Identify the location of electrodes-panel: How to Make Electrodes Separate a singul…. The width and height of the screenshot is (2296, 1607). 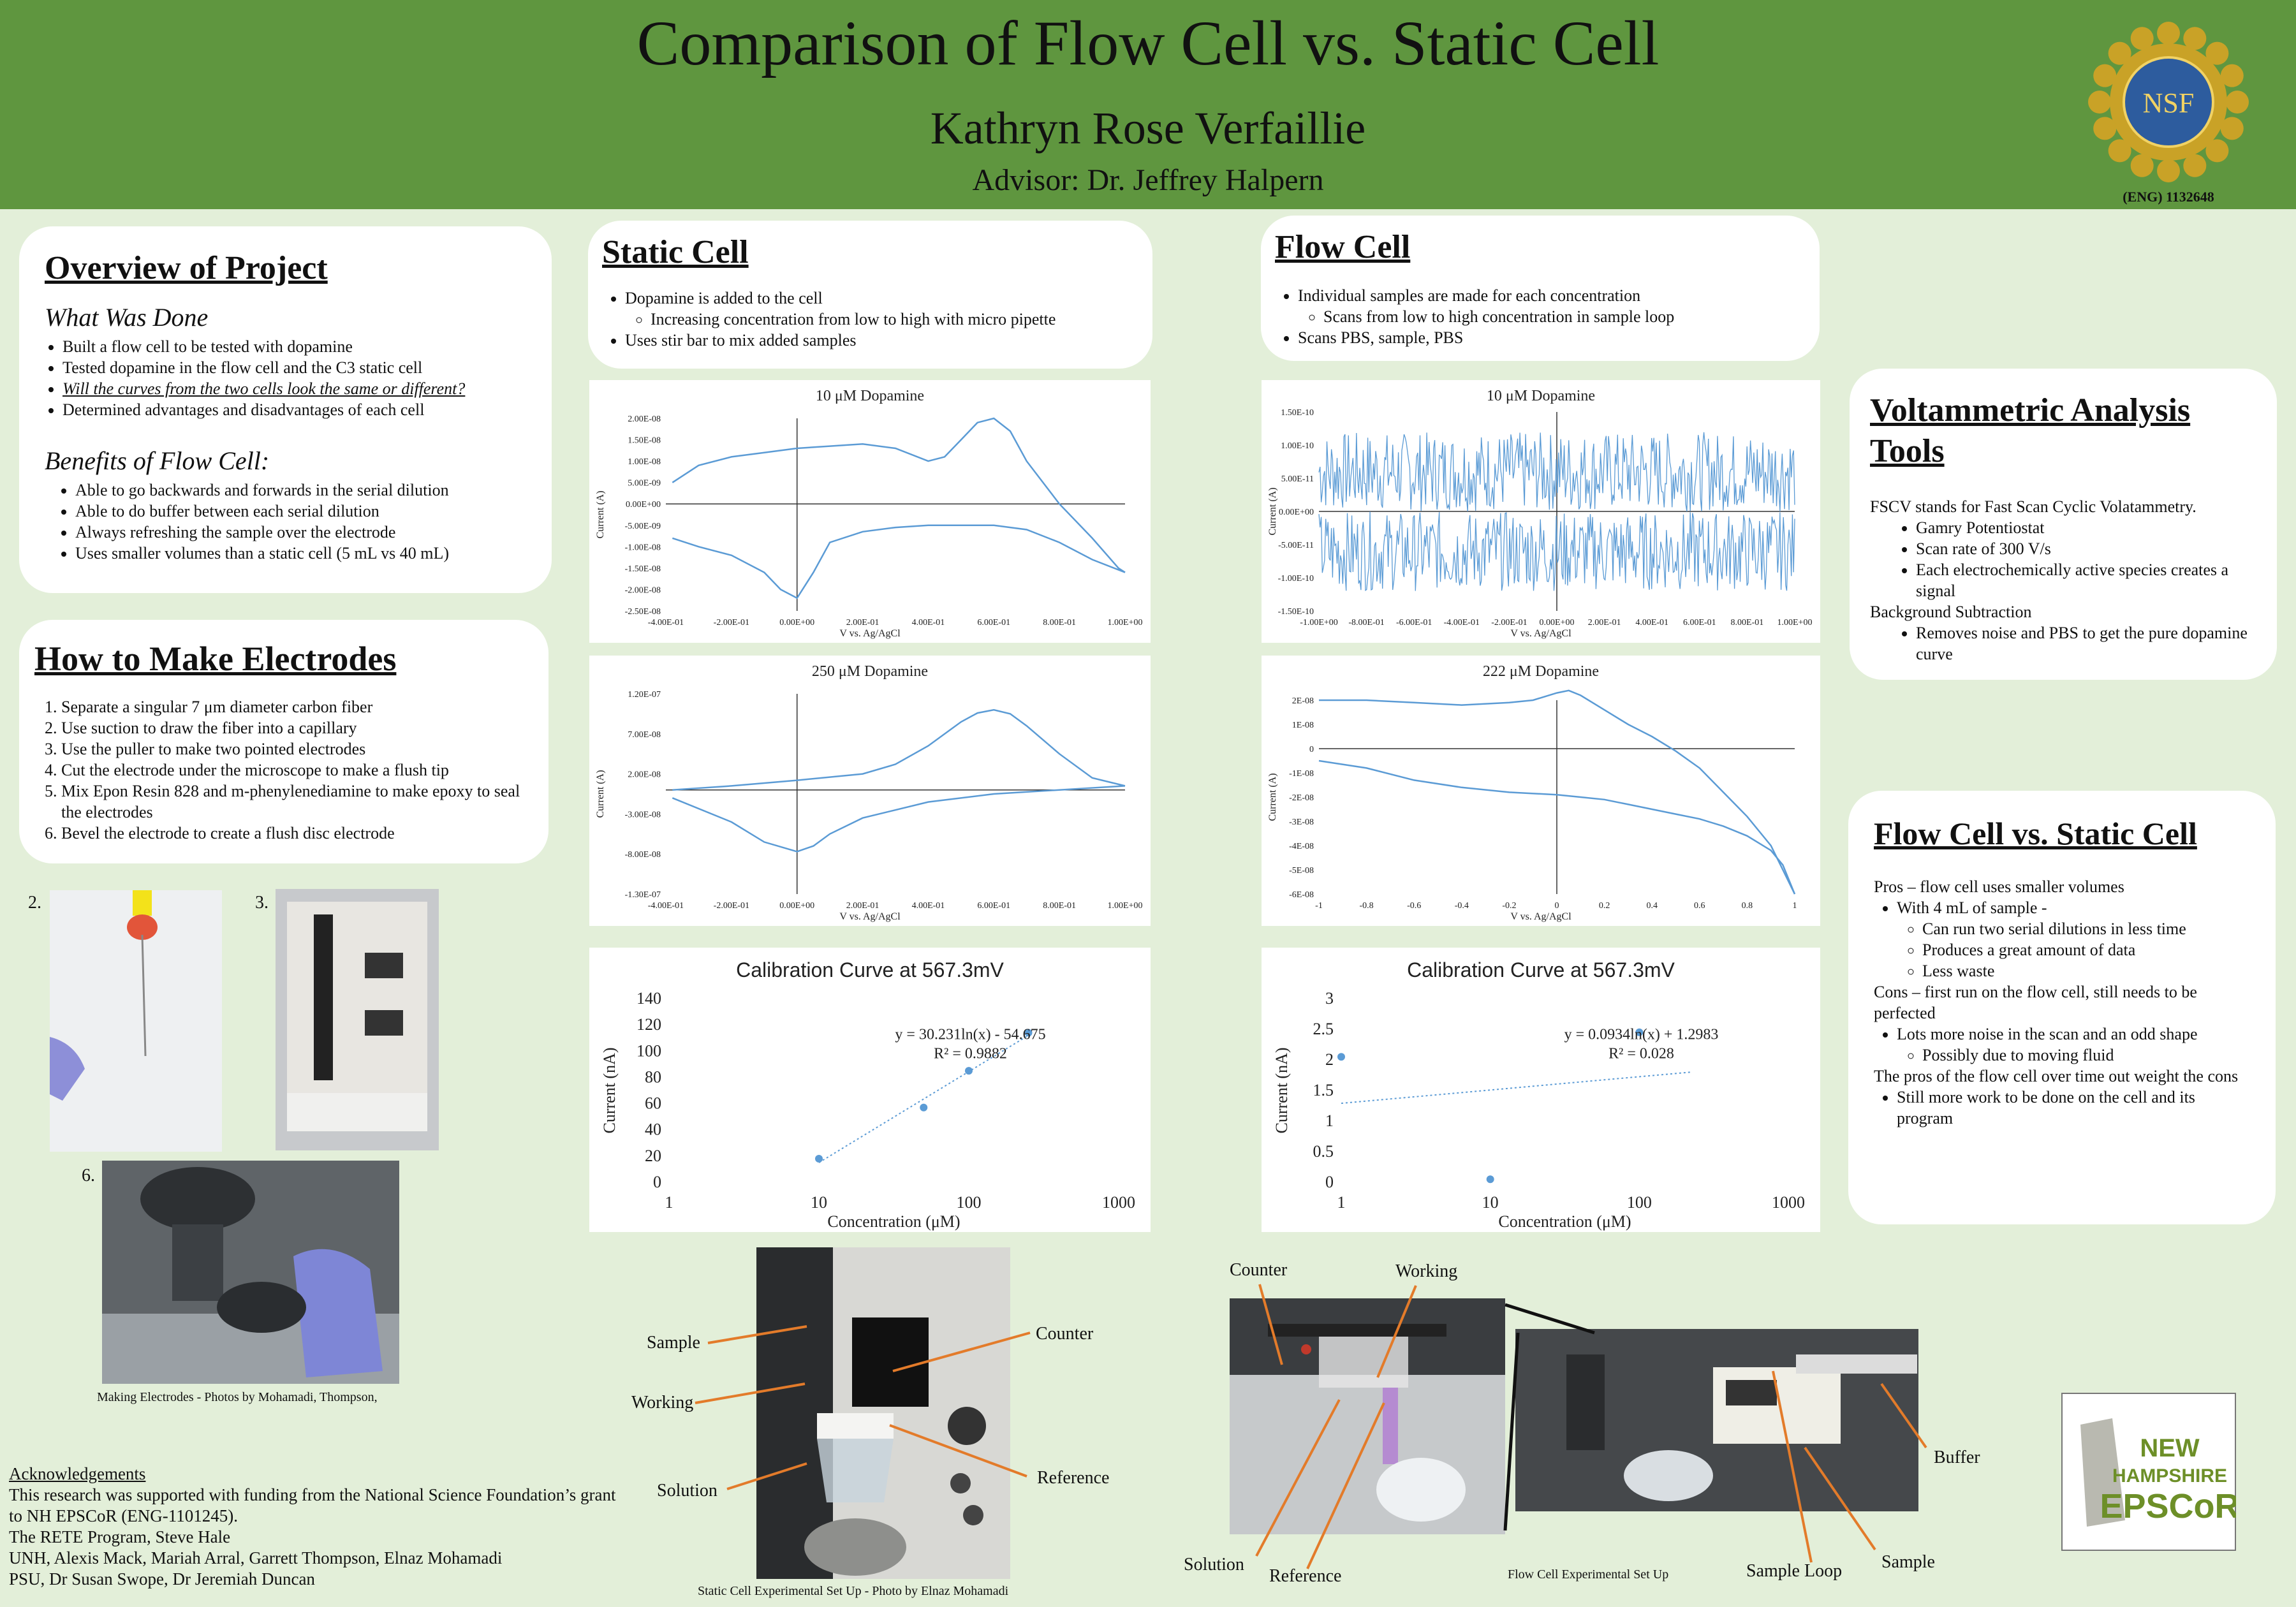
(283, 741).